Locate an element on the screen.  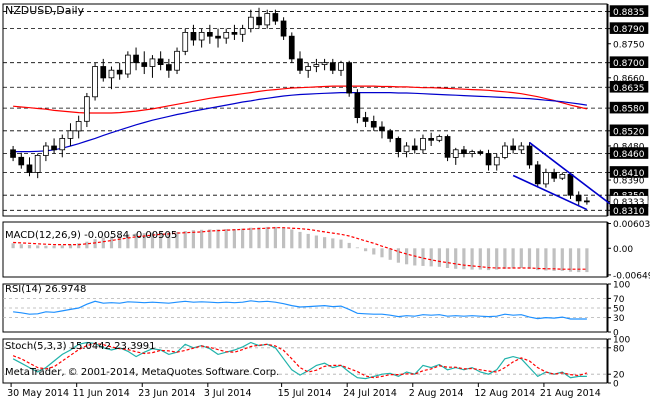
macd-pane-frame is located at coordinates (305, 249).